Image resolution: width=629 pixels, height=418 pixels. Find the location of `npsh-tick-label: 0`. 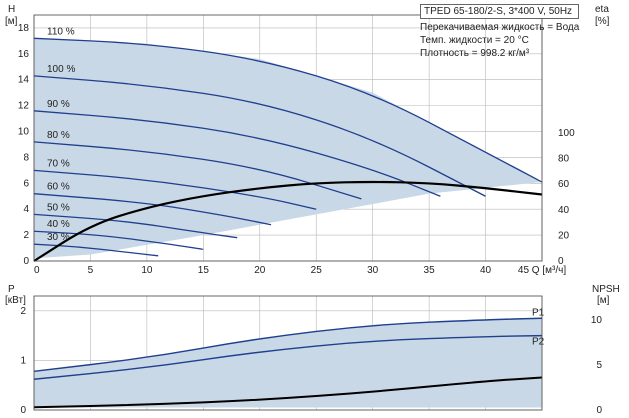

npsh-tick-label: 0 is located at coordinates (599, 410).